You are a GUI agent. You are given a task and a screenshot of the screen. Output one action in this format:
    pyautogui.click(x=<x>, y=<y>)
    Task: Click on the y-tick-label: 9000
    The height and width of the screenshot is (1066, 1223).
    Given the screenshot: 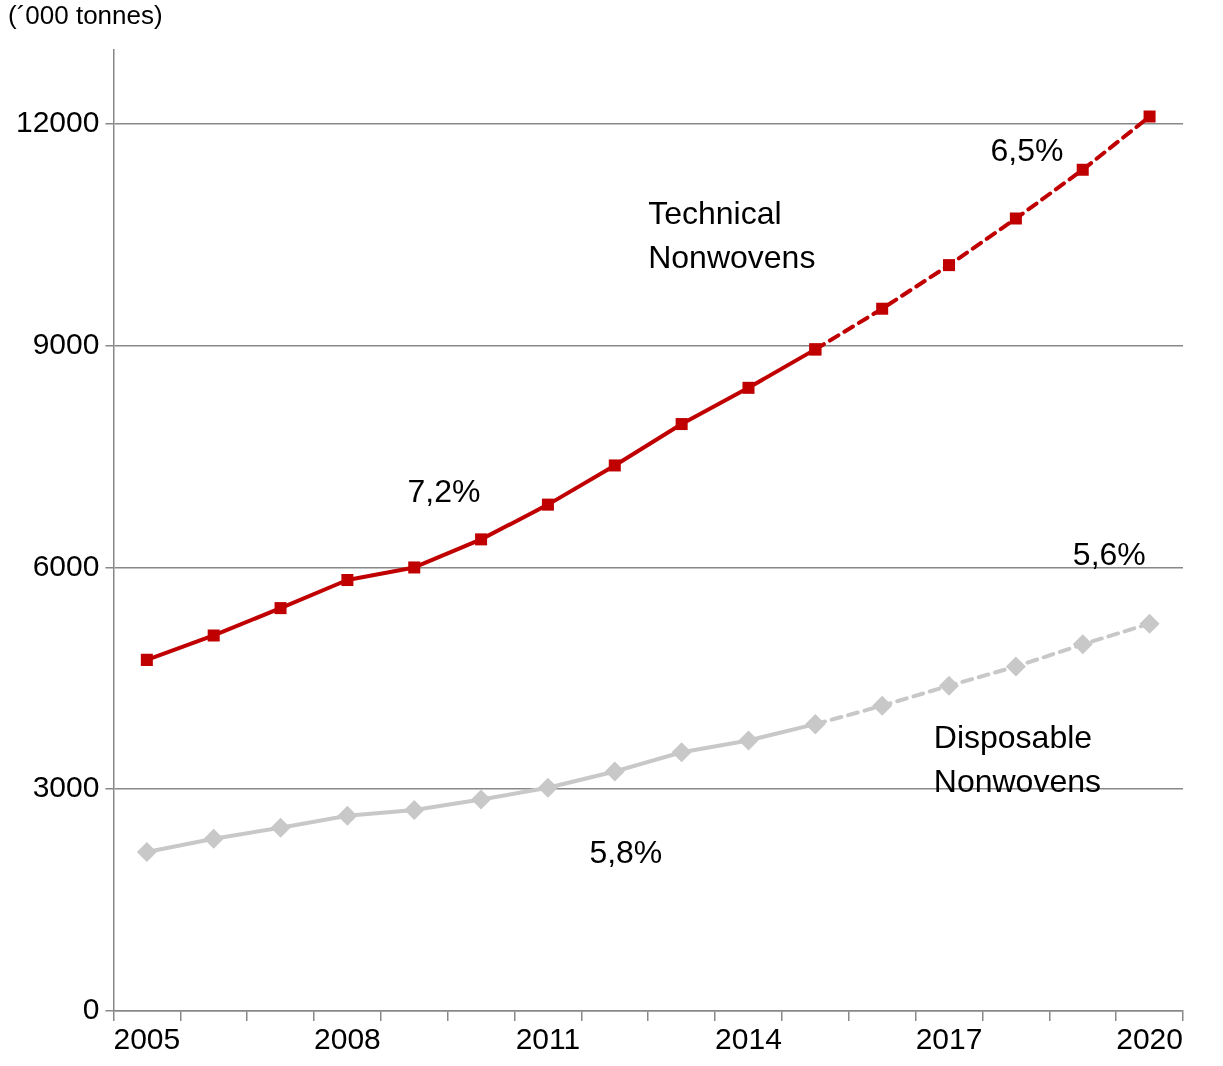 What is the action you would take?
    pyautogui.click(x=66, y=343)
    